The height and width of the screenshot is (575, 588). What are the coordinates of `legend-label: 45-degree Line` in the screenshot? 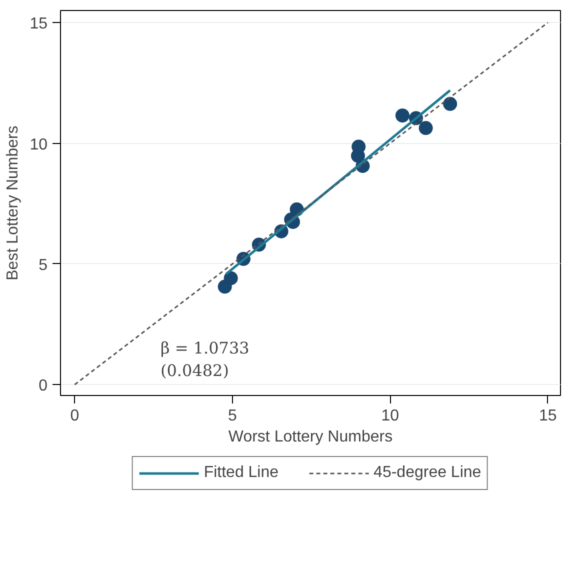 It's located at (428, 473).